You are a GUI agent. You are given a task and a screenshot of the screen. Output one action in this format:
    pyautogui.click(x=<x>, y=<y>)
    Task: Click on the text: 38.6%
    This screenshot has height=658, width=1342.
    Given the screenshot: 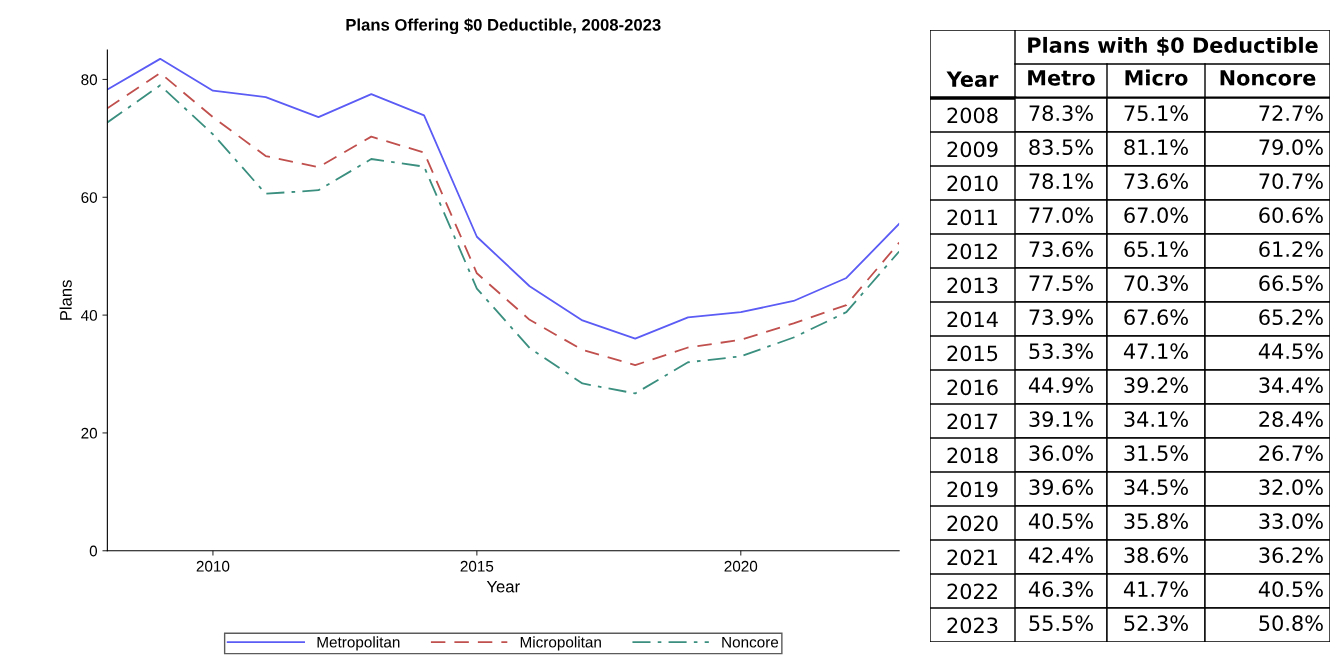 What is the action you would take?
    pyautogui.click(x=1156, y=555)
    